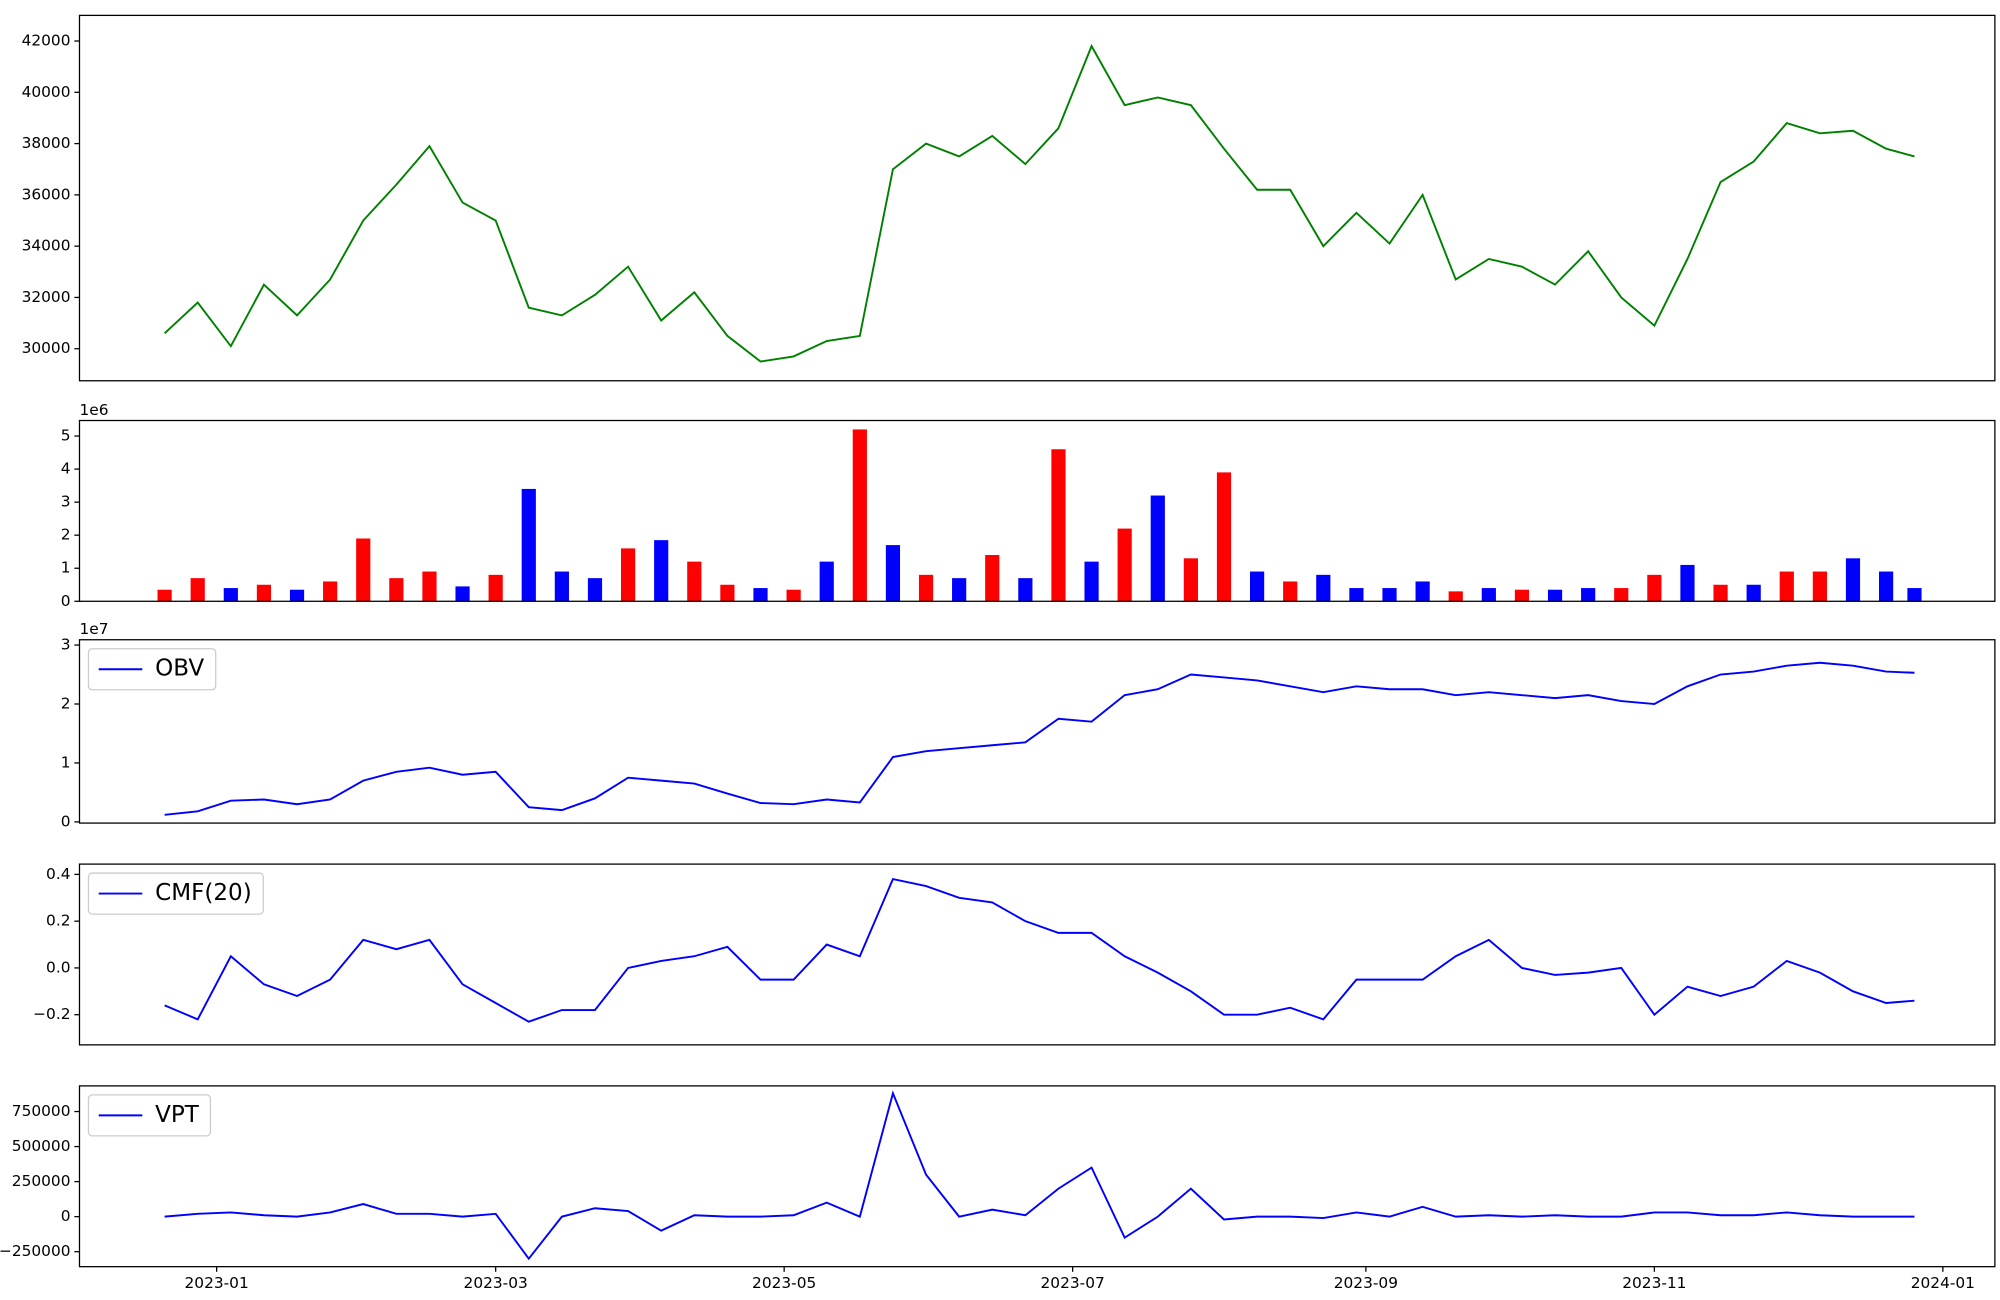 This screenshot has height=1300, width=2000. Describe the element at coordinates (58, 921) in the screenshot. I see `y-tick-label: 0.2` at that location.